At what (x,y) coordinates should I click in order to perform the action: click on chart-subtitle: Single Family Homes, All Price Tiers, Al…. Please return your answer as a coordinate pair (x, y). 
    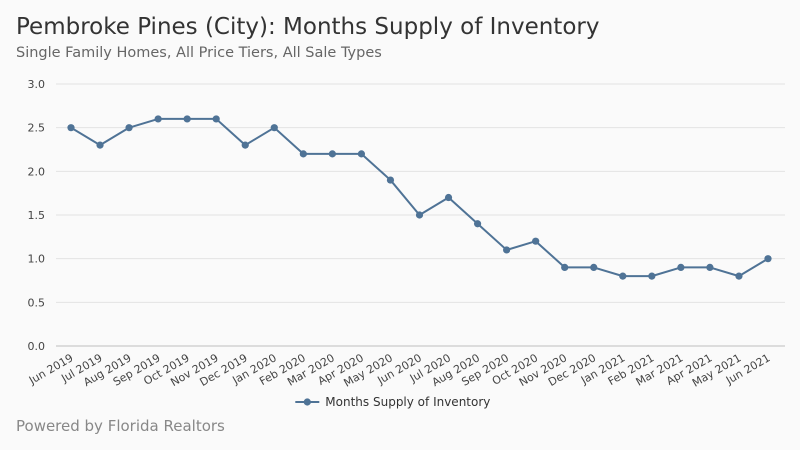
    Looking at the image, I should click on (199, 53).